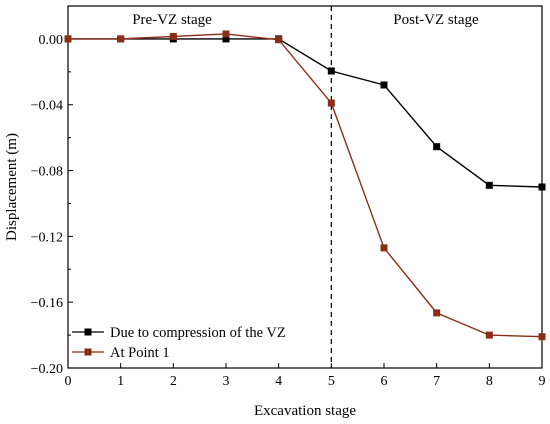  I want to click on x-tick-label: 2, so click(173, 381).